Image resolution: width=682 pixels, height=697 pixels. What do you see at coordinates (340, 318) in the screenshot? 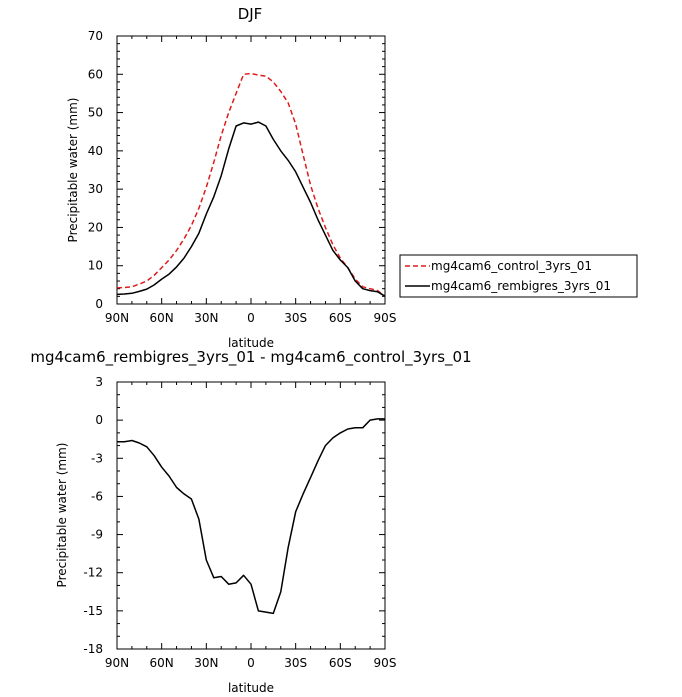
I see `top-xtick-label: 60S` at bounding box center [340, 318].